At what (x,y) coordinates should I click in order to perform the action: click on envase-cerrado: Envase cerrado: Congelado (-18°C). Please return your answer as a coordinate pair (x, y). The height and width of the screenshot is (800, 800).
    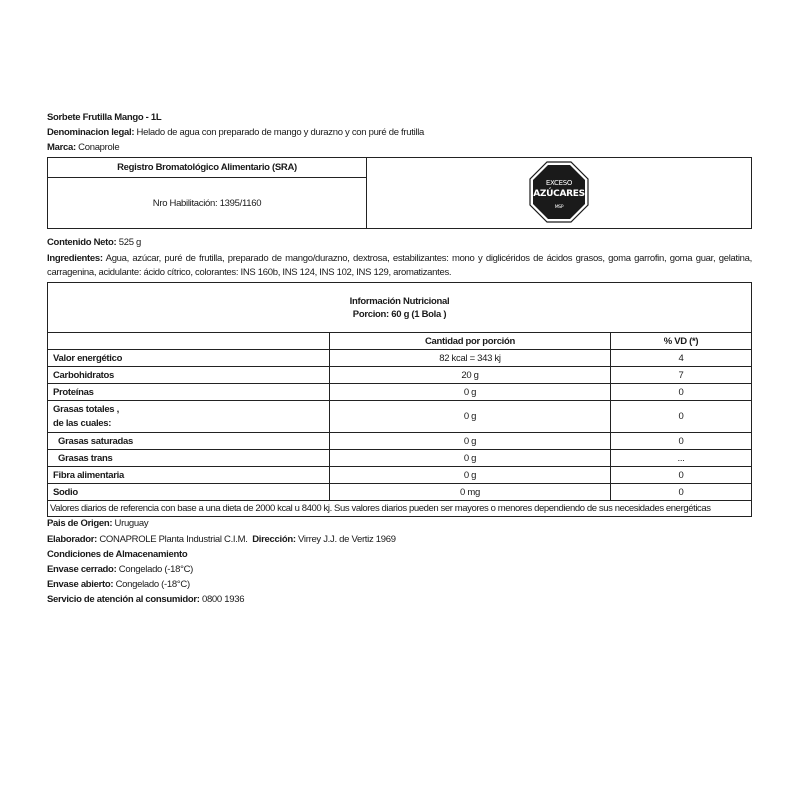
    Looking at the image, I should click on (120, 569).